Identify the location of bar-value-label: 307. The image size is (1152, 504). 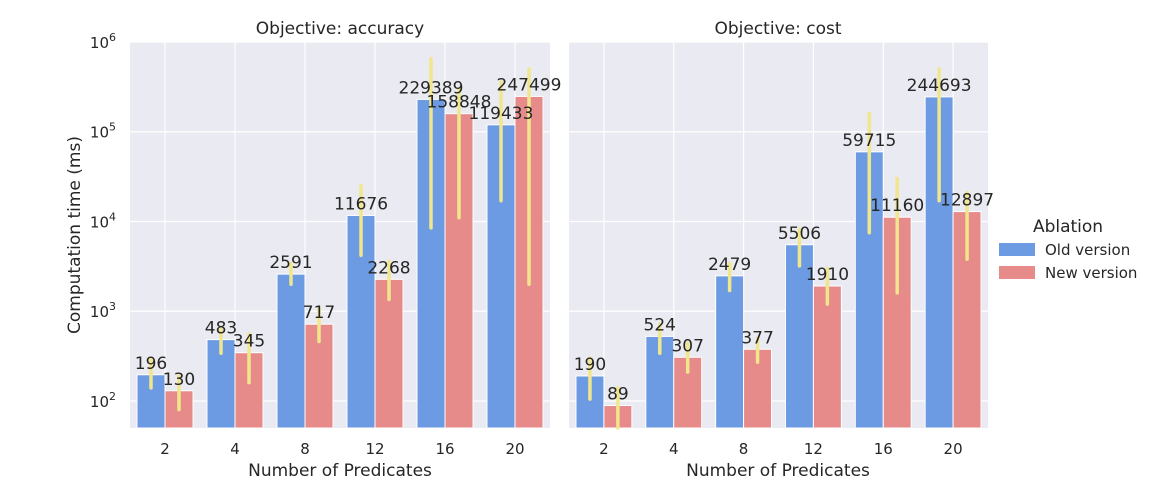
(687, 346).